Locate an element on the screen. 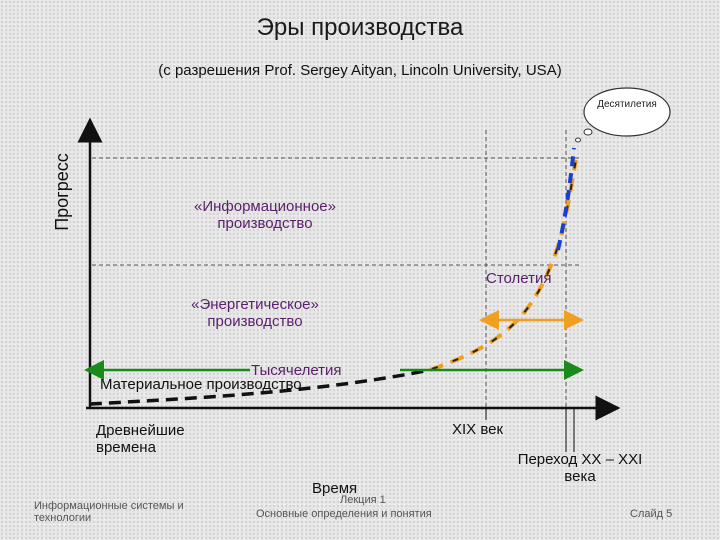  footer-center-top: Лекция 1 is located at coordinates (363, 500).